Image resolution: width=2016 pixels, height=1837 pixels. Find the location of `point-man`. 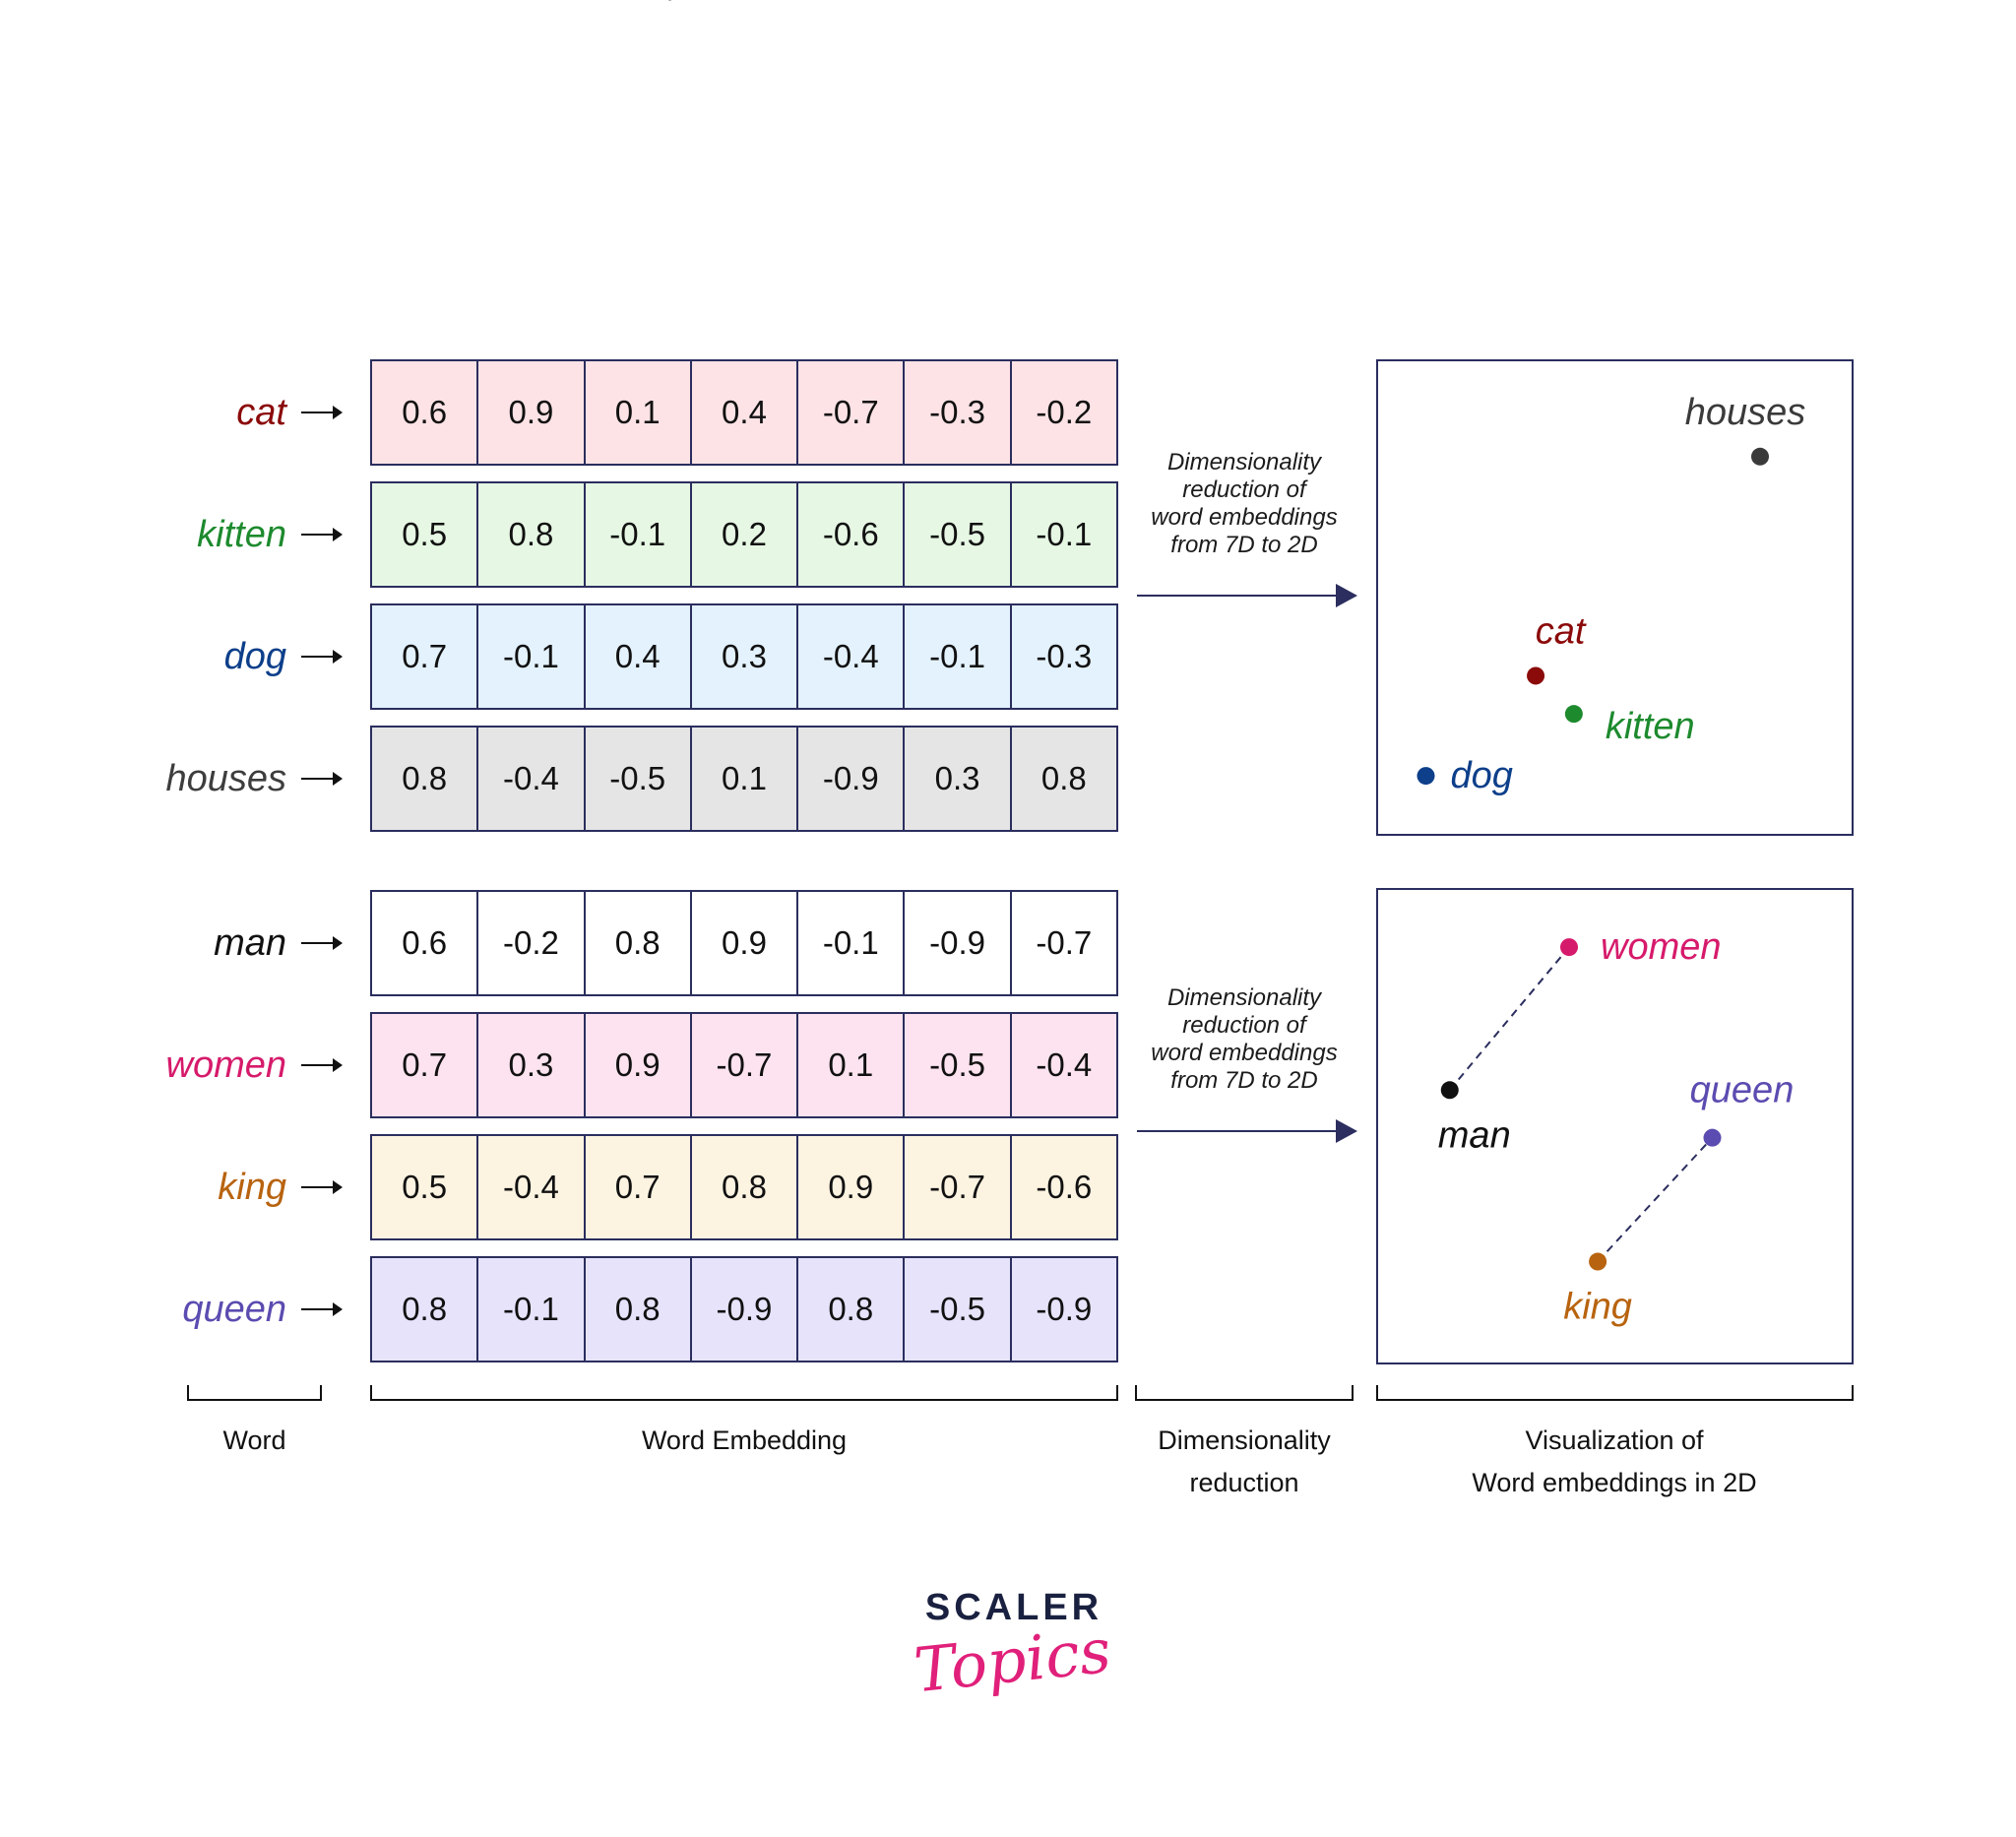

point-man is located at coordinates (1449, 1090).